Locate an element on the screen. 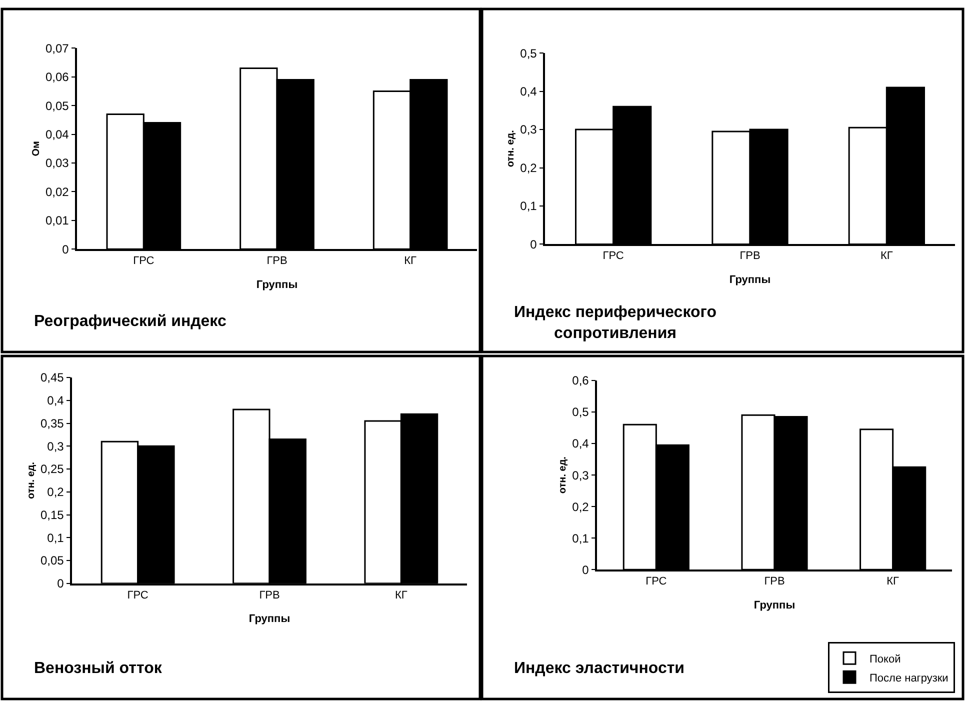 The width and height of the screenshot is (965, 708). y-tick-label: 0,02 is located at coordinates (57, 191).